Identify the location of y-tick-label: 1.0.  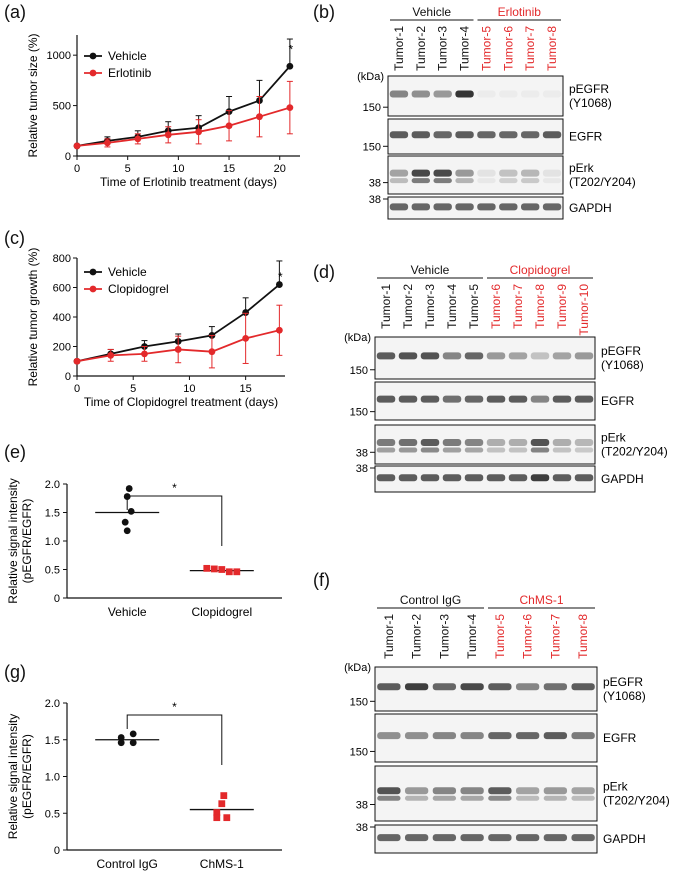
(52, 778).